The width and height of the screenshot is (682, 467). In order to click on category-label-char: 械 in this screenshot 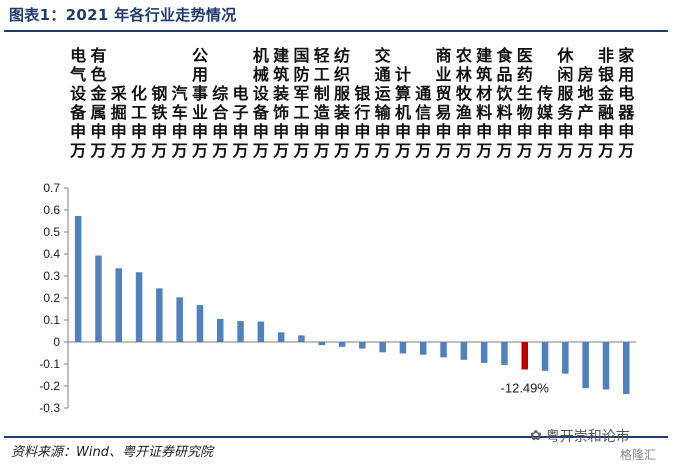, I will do `click(261, 74)`.